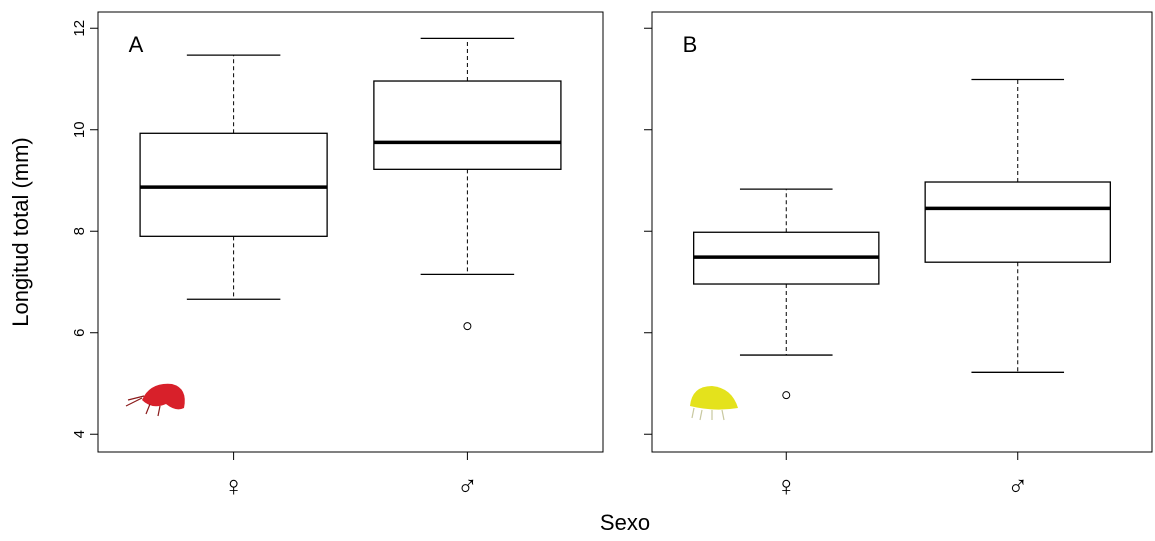 This screenshot has width=1155, height=541. Describe the element at coordinates (79, 231) in the screenshot. I see `y-tick-label: 8` at that location.